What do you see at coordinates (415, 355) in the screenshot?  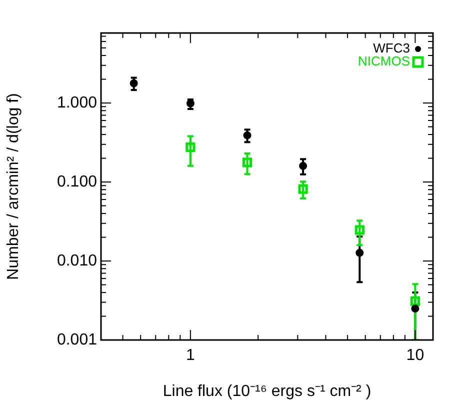 I see `x-tick-label: 10` at bounding box center [415, 355].